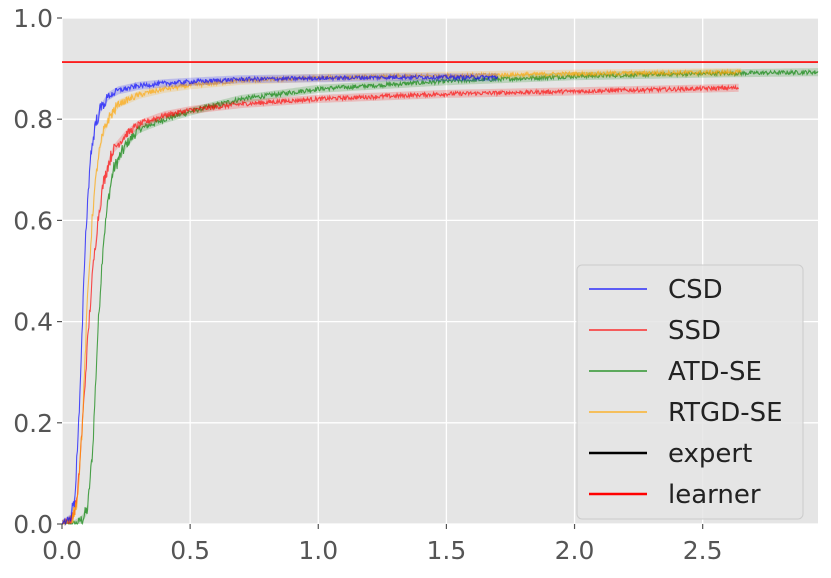 This screenshot has width=831, height=578. I want to click on x-tick-label: 0.5, so click(190, 550).